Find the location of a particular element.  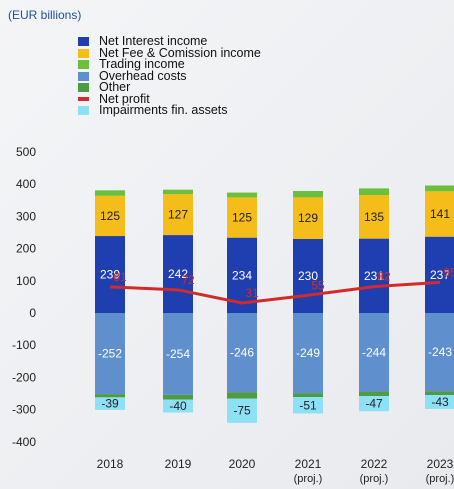

net-profit-label: 95 is located at coordinates (448, 272).